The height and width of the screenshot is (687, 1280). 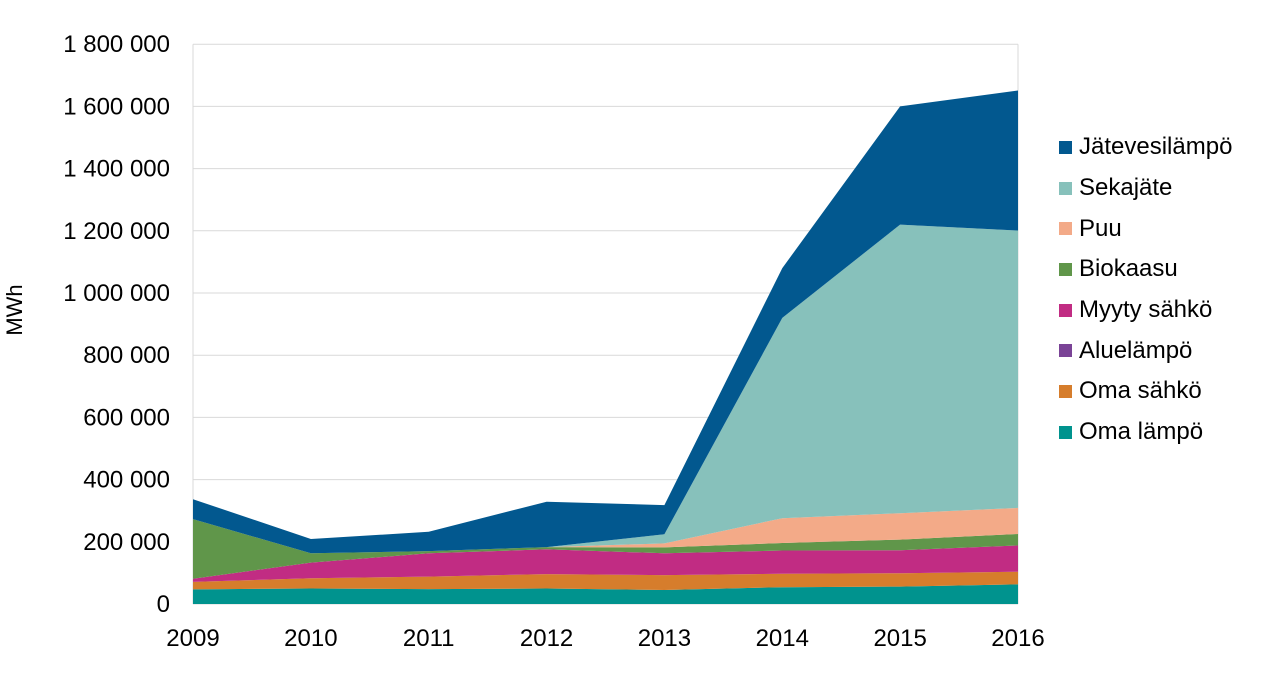 What do you see at coordinates (664, 638) in the screenshot?
I see `svg-text: 2013` at bounding box center [664, 638].